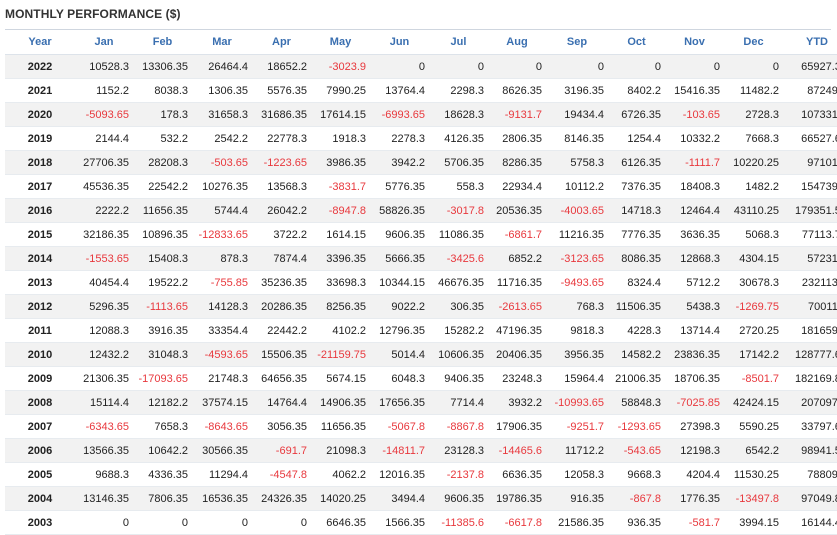 The width and height of the screenshot is (837, 535). What do you see at coordinates (517, 162) in the screenshot?
I see `value-cell: 8286.35` at bounding box center [517, 162].